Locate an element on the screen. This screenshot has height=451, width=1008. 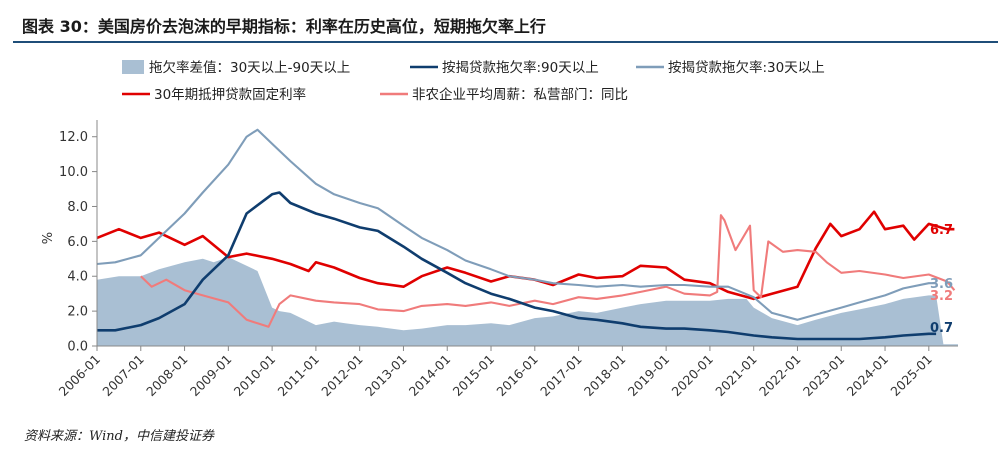
x-tick-label: 2017-01 is located at coordinates (561, 376).